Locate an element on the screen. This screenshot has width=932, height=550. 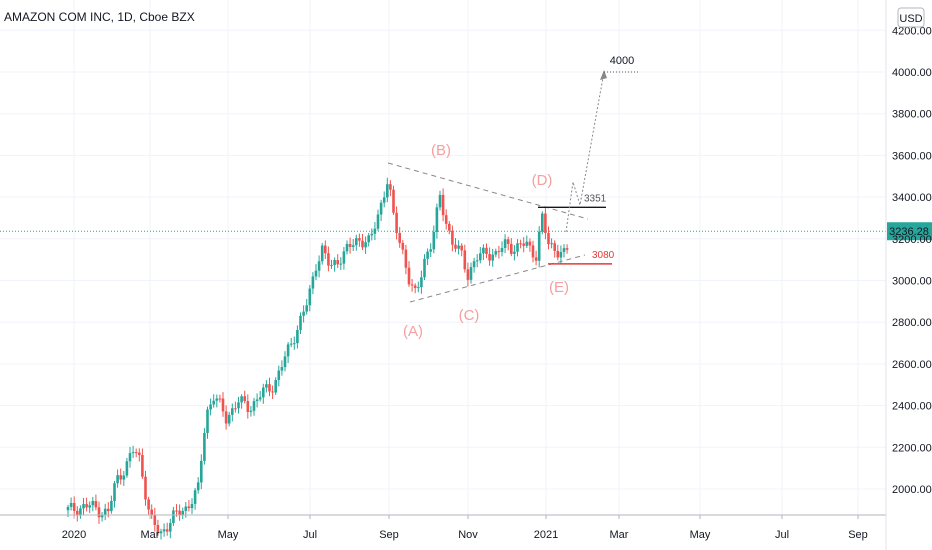
support-label: 3080 is located at coordinates (603, 255).